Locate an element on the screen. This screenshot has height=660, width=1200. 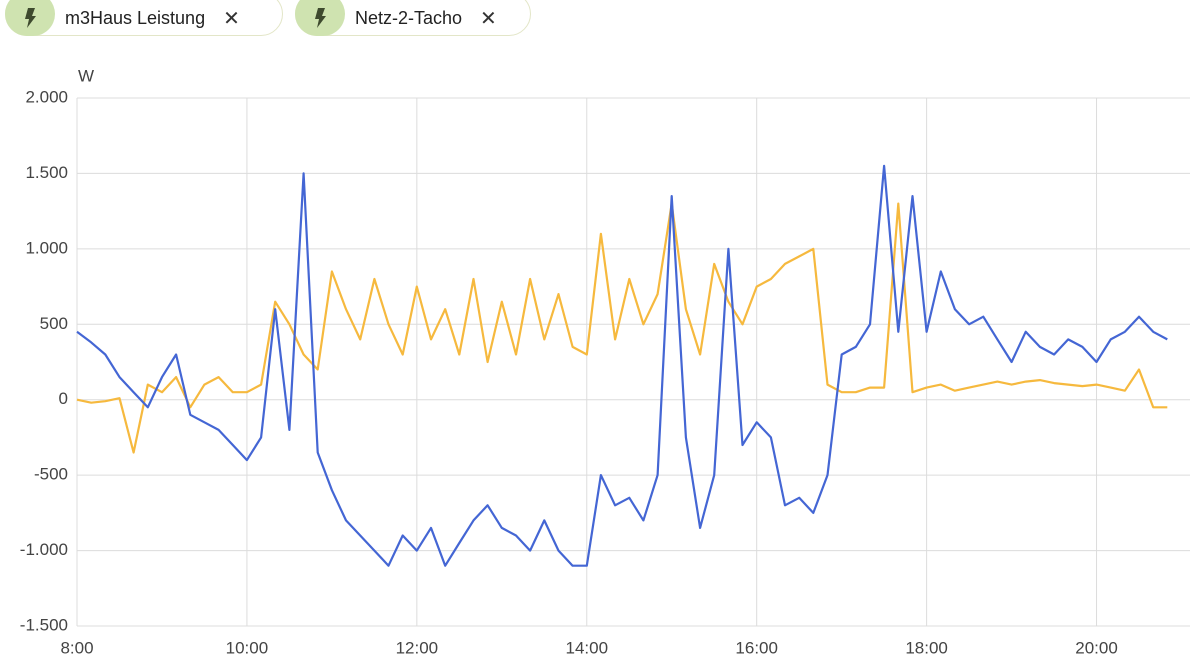
entity-chip: Netz-2-Tacho ✕ is located at coordinates (413, 18).